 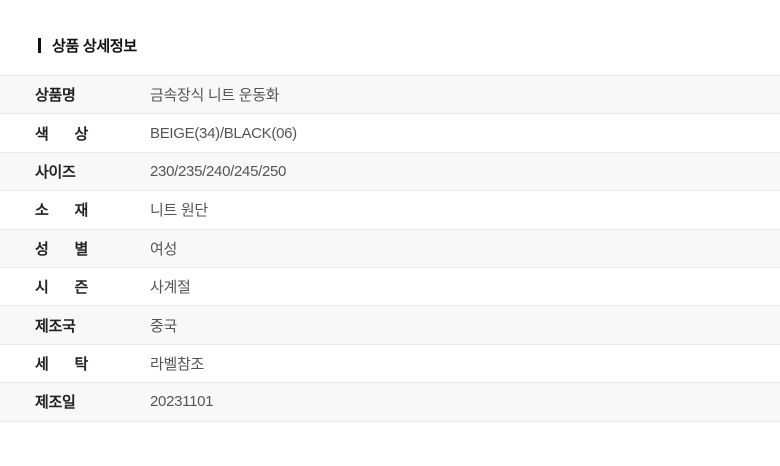 I want to click on row-value: 사계절, so click(x=170, y=288).